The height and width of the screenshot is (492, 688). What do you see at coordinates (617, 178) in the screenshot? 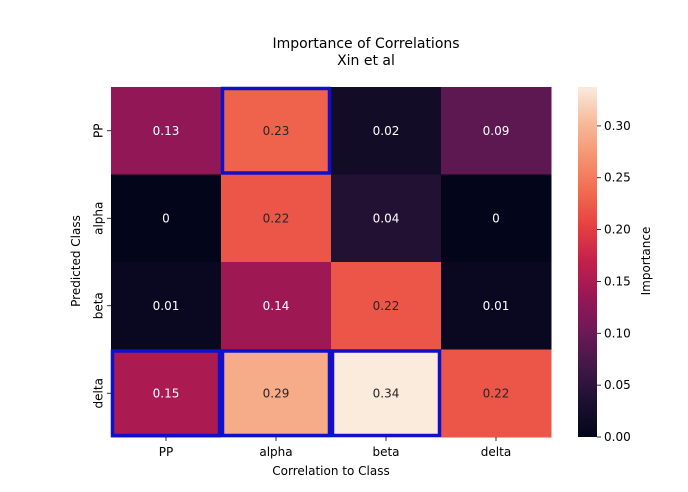
I see `colorbar-tick-label: 0.25` at bounding box center [617, 178].